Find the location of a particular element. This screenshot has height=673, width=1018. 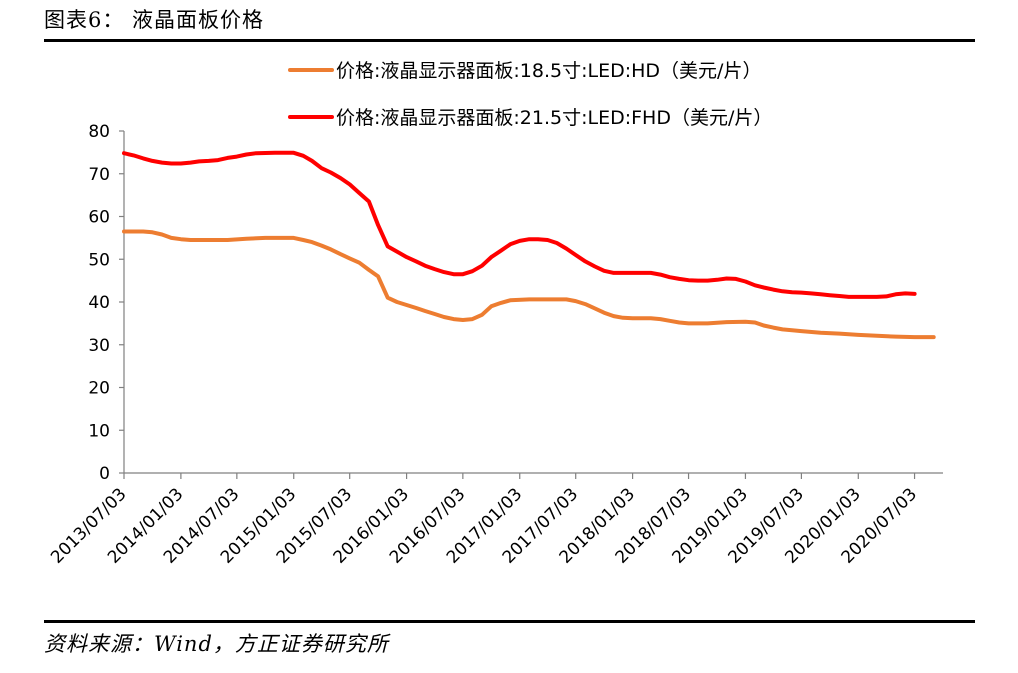

source-note: 资料来源：Wind，方正证券研究所 is located at coordinates (216, 644).